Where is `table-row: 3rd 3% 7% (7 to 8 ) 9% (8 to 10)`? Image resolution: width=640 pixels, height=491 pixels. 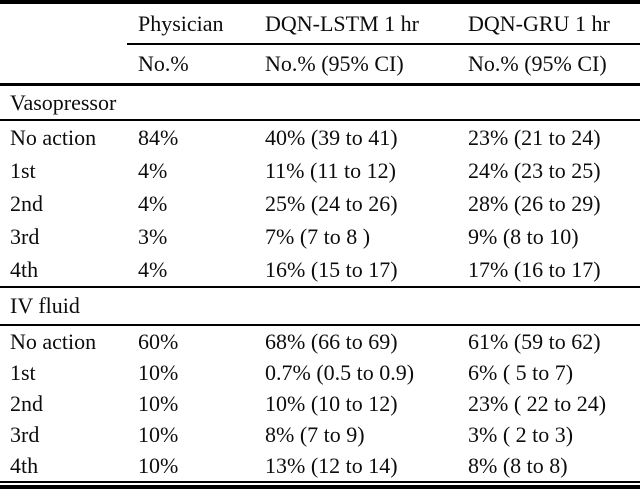 table-row: 3rd 3% 7% (7 to 8 ) 9% (8 to 10) is located at coordinates (320, 236).